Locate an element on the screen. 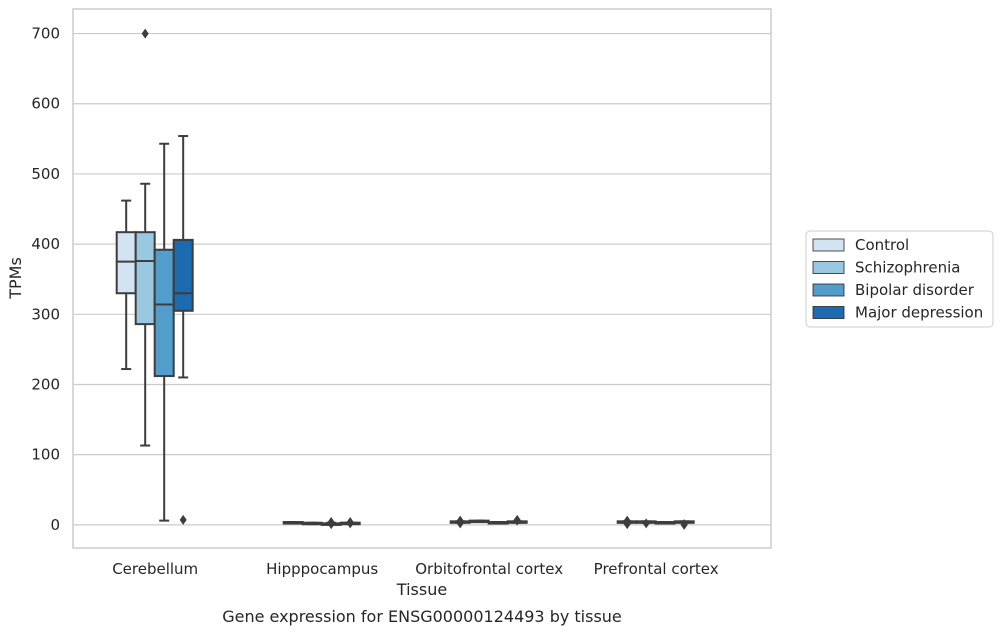  x-tick-label: Hipppocampus is located at coordinates (322, 569).